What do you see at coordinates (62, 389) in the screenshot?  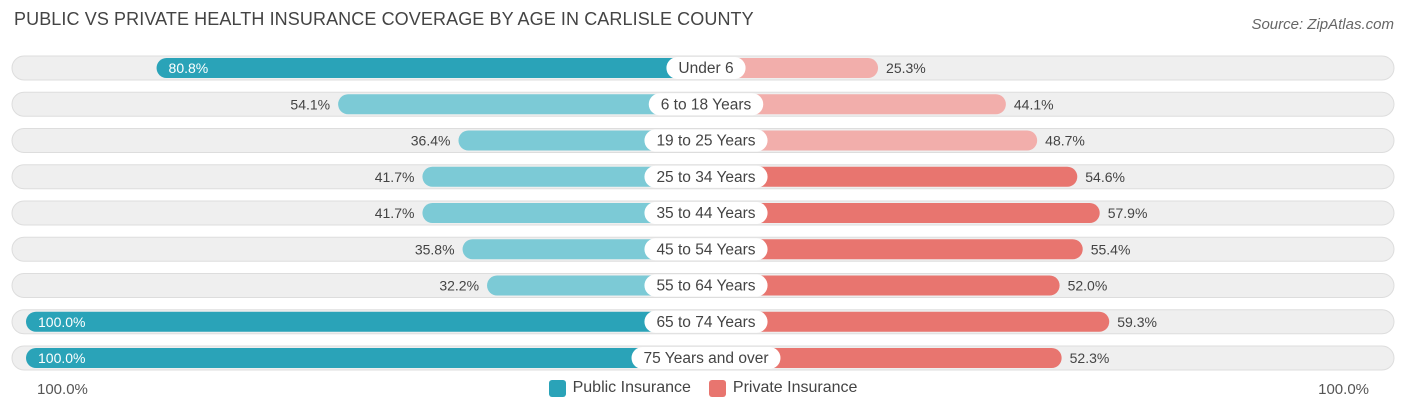 I see `axis-left-label: 100.0%` at bounding box center [62, 389].